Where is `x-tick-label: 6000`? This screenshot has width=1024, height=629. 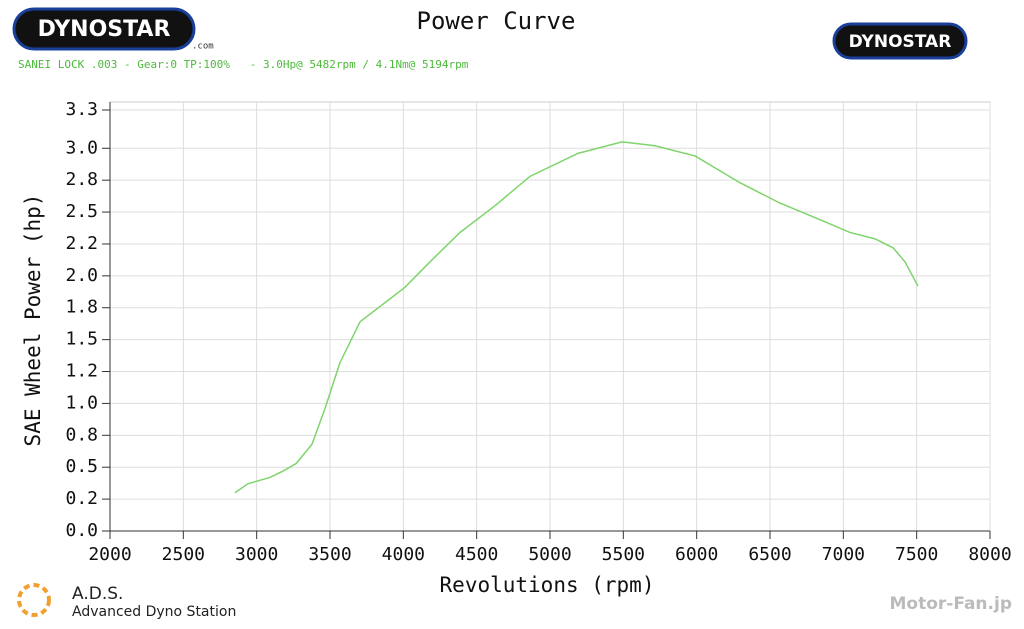
x-tick-label: 6000 is located at coordinates (696, 554).